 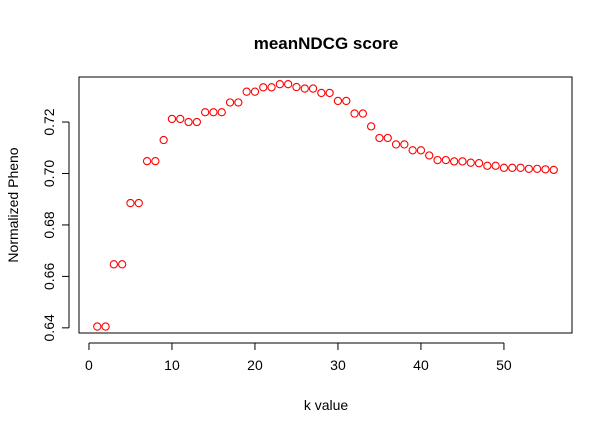 I want to click on y-tick-label: 0.68, so click(x=49, y=224).